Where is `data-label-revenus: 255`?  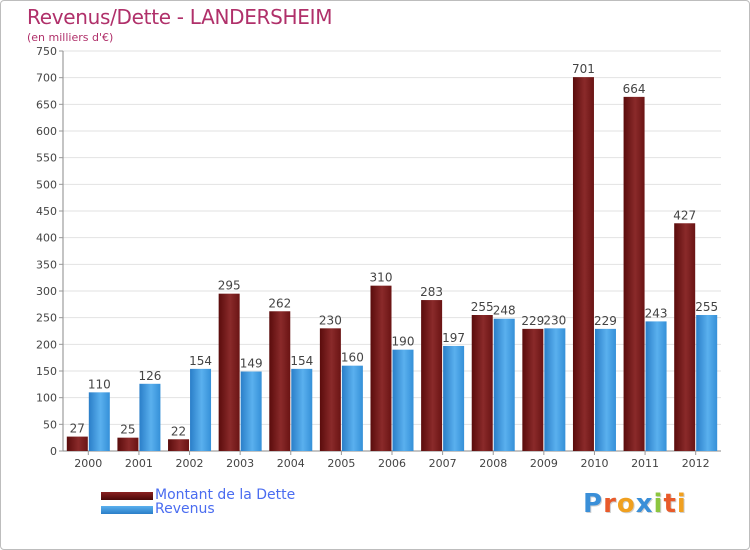 data-label-revenus: 255 is located at coordinates (706, 307).